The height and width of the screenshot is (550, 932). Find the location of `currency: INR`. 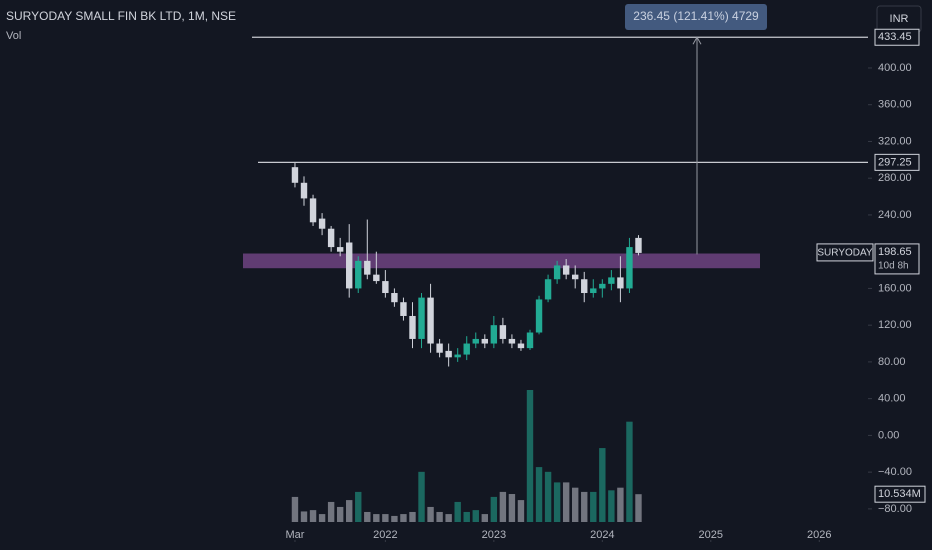

currency: INR is located at coordinates (899, 19).